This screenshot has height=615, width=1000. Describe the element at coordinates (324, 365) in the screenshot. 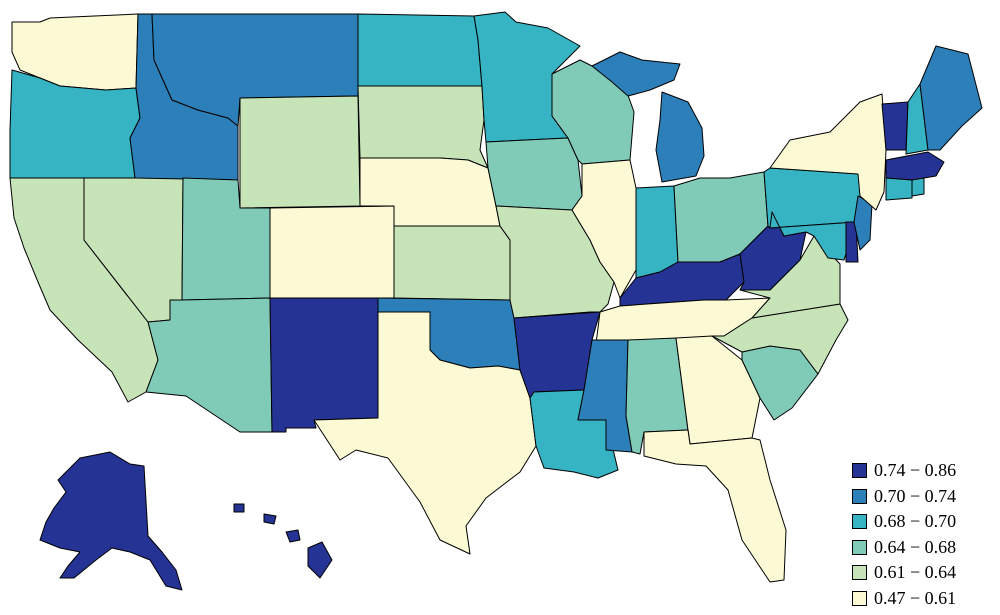

I see `state-new-mexico` at that location.